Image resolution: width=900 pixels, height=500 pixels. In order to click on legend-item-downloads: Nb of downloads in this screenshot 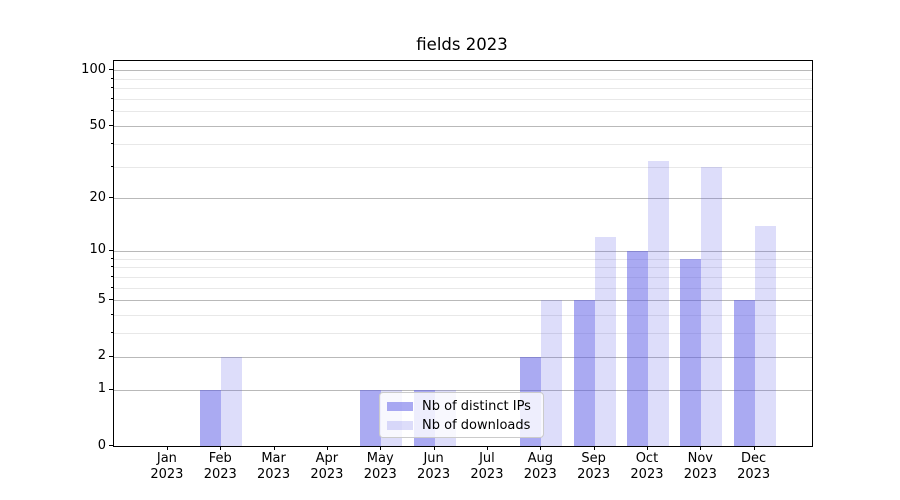, I will do `click(461, 425)`.